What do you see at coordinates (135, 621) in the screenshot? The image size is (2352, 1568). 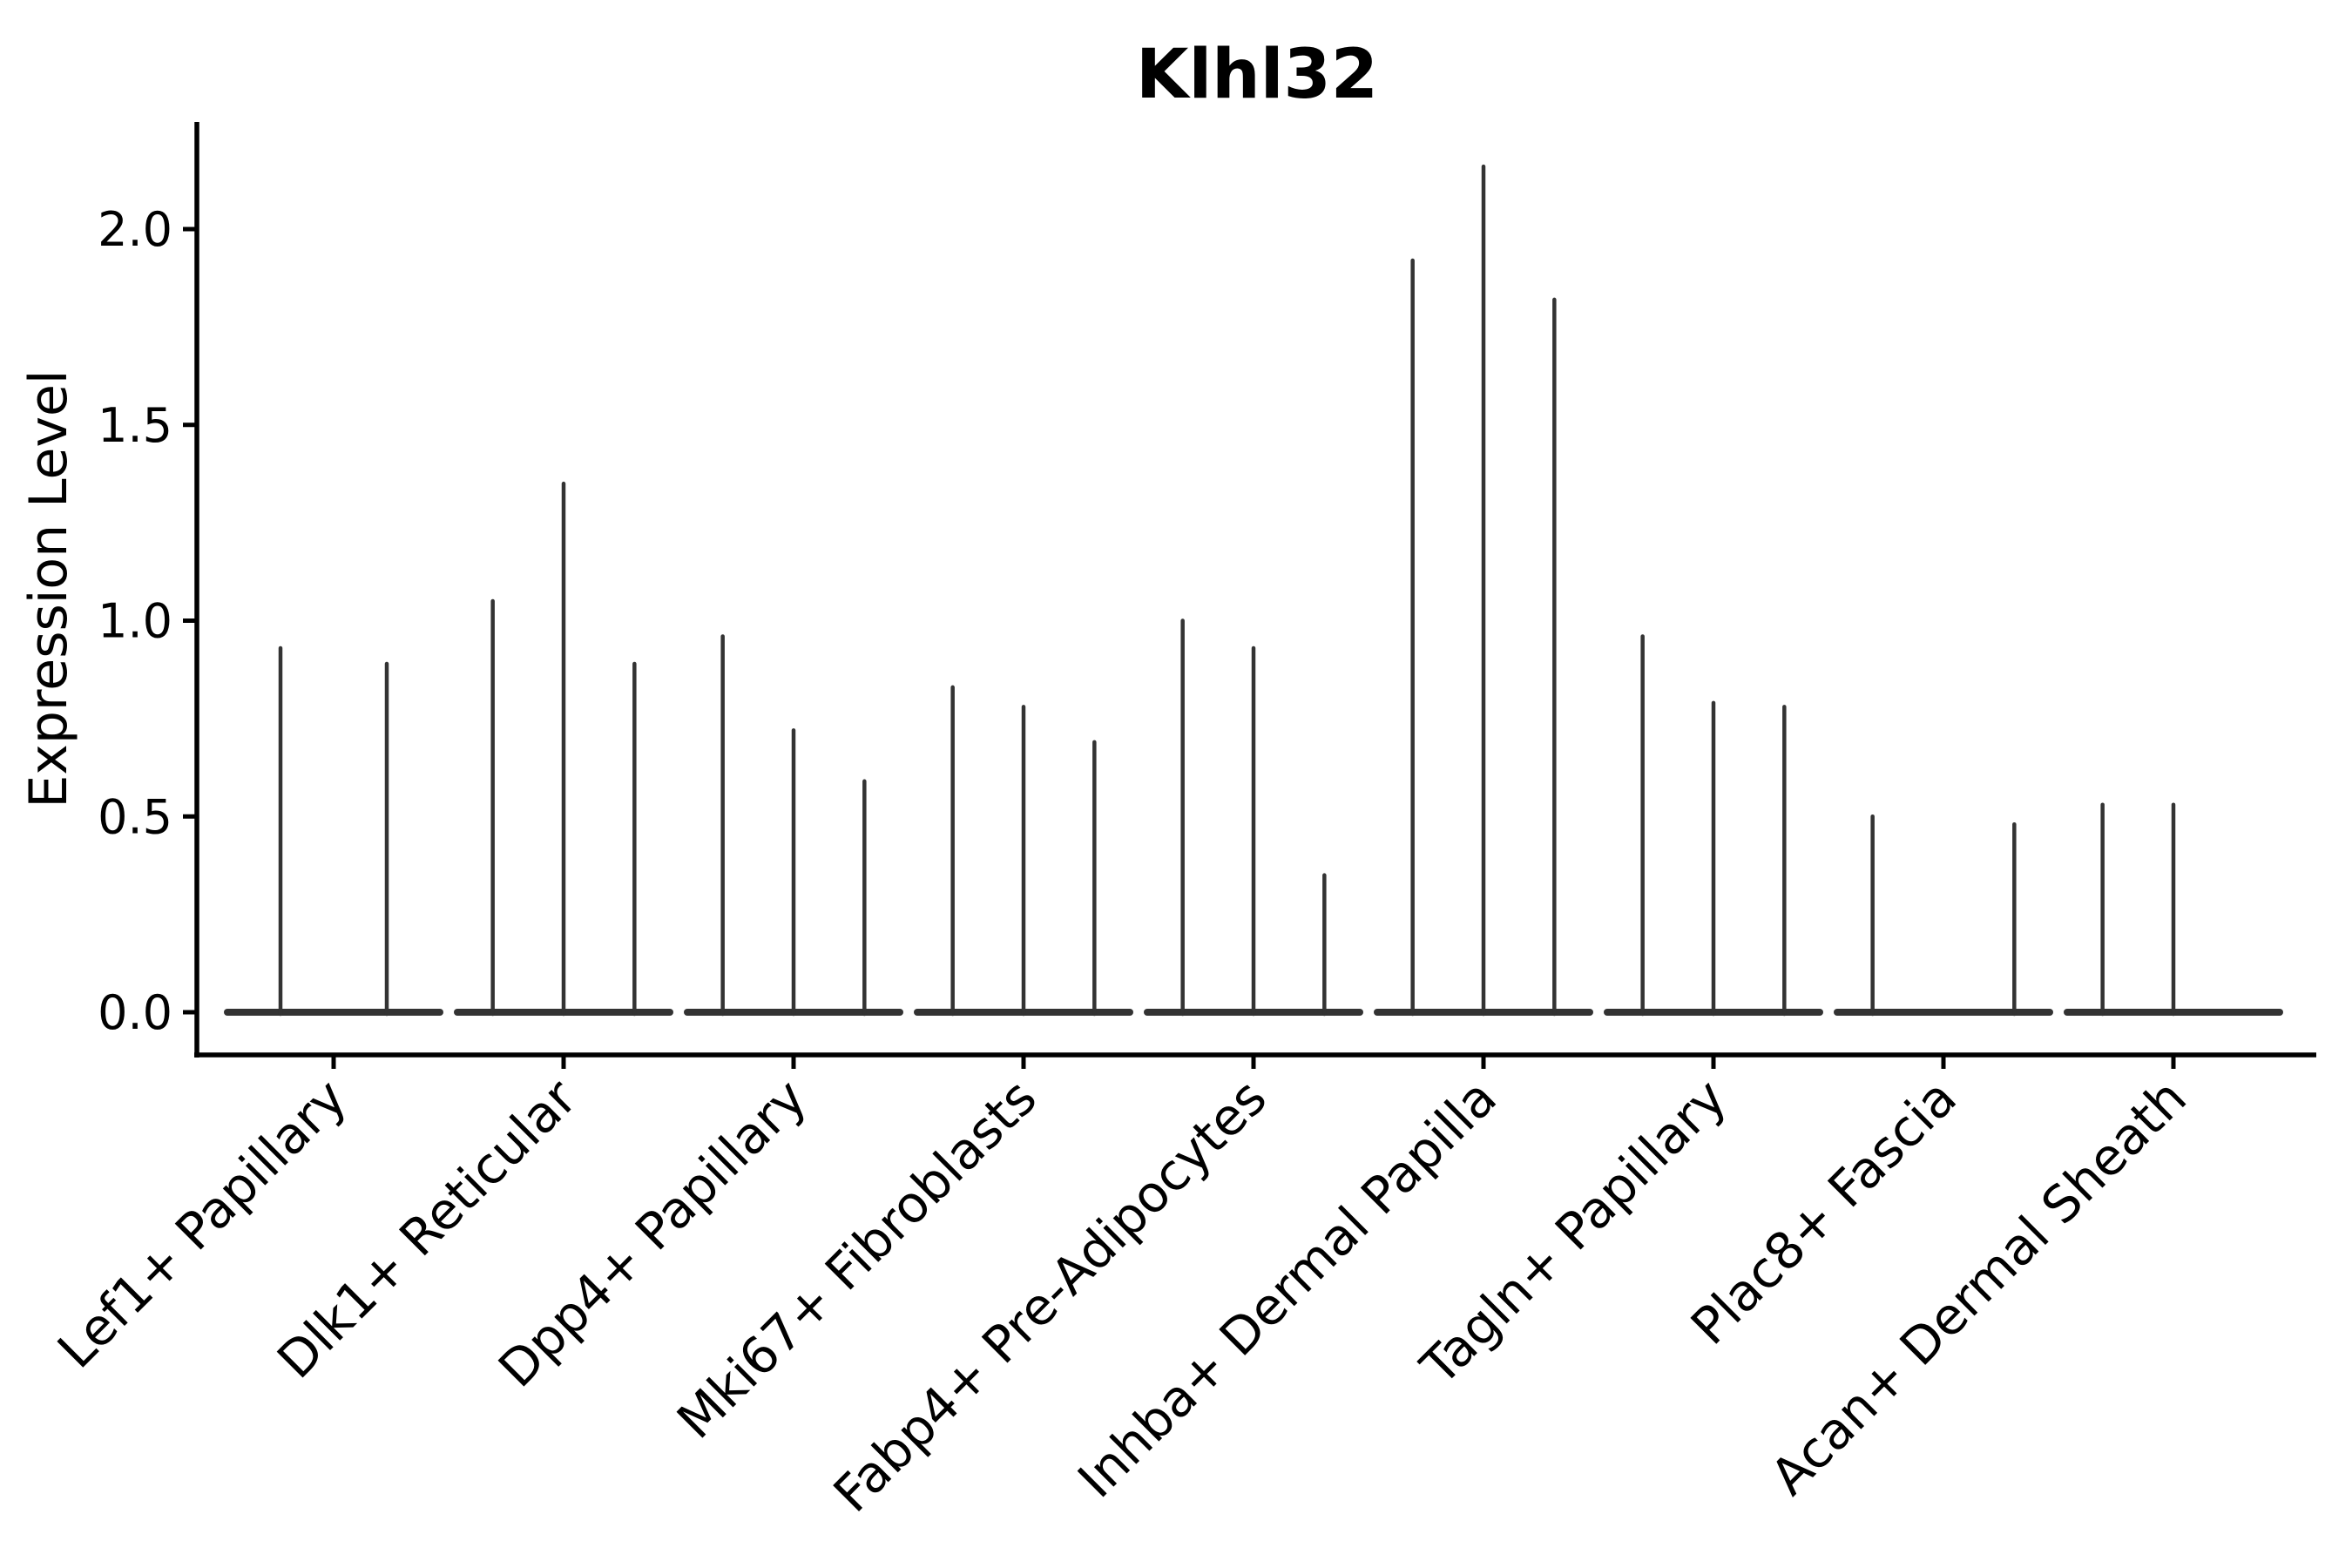 I see `y-tick-label: 1.0` at bounding box center [135, 621].